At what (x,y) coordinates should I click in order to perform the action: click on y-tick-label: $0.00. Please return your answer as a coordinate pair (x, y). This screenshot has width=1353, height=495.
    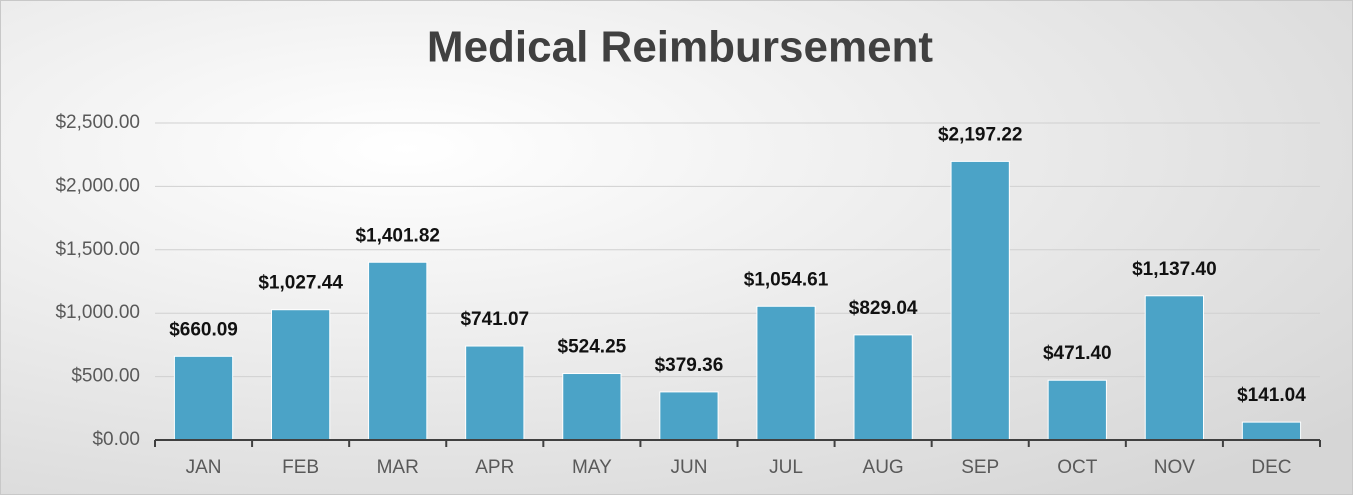
    Looking at the image, I should click on (116, 439).